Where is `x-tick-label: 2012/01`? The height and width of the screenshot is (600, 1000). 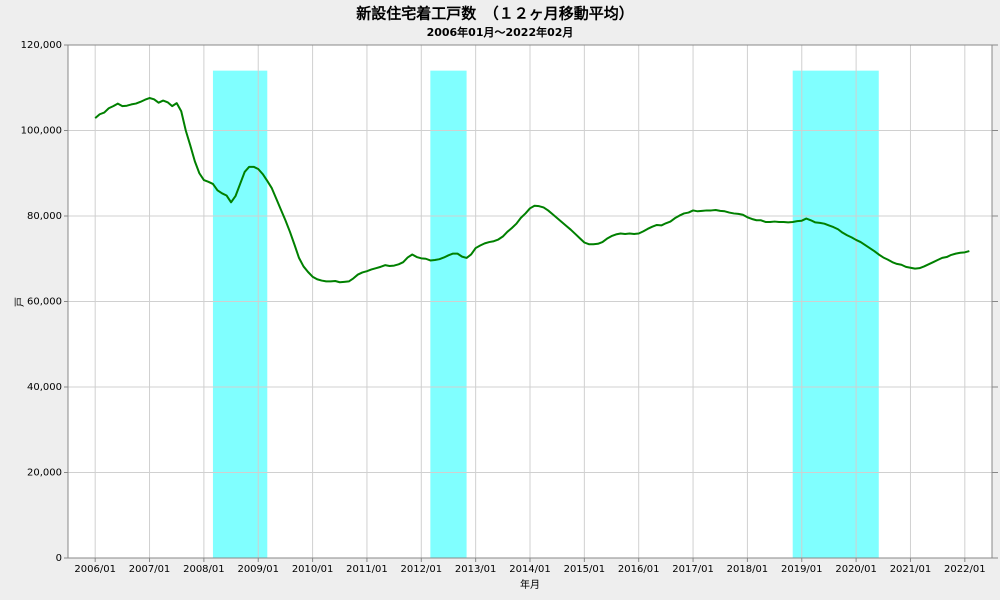 x-tick-label: 2012/01 is located at coordinates (422, 569).